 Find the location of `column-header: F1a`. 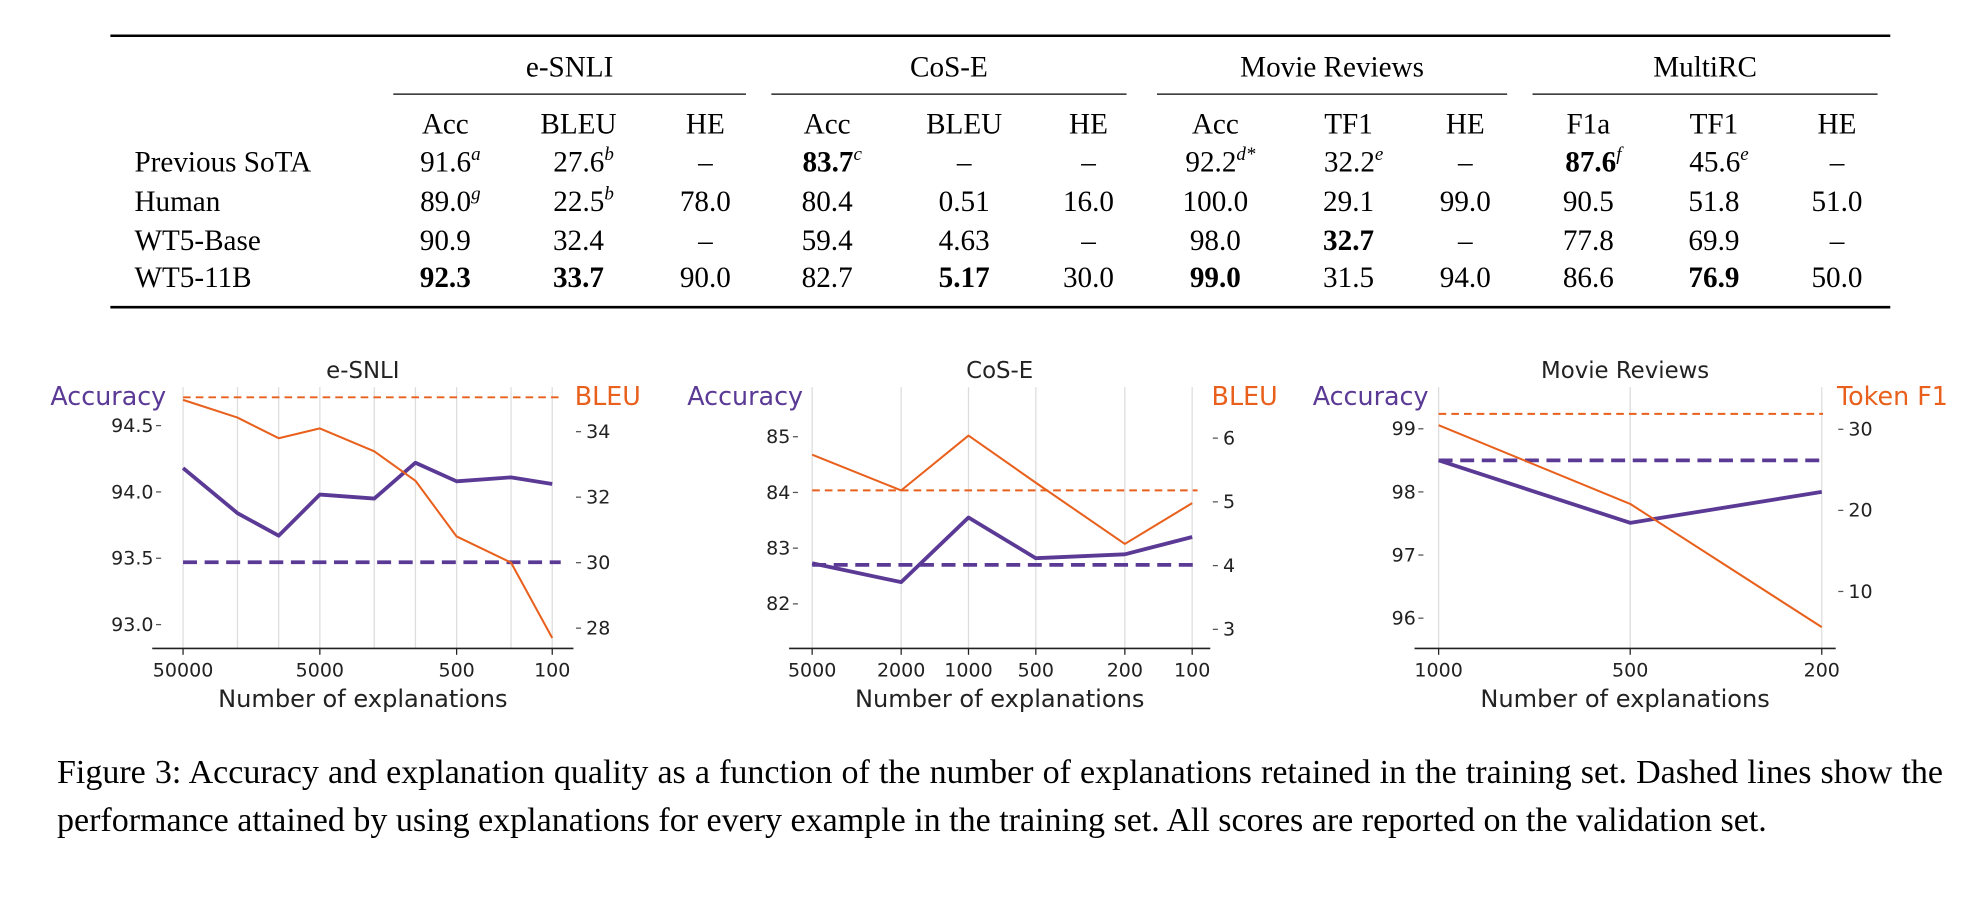

column-header: F1a is located at coordinates (1588, 124).